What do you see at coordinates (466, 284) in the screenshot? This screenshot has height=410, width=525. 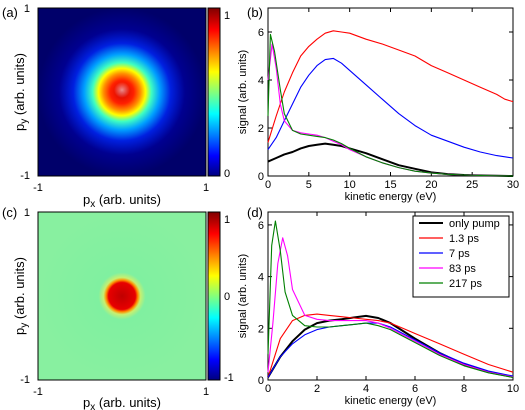 I see `legend-entry-4: 217 ps` at bounding box center [466, 284].